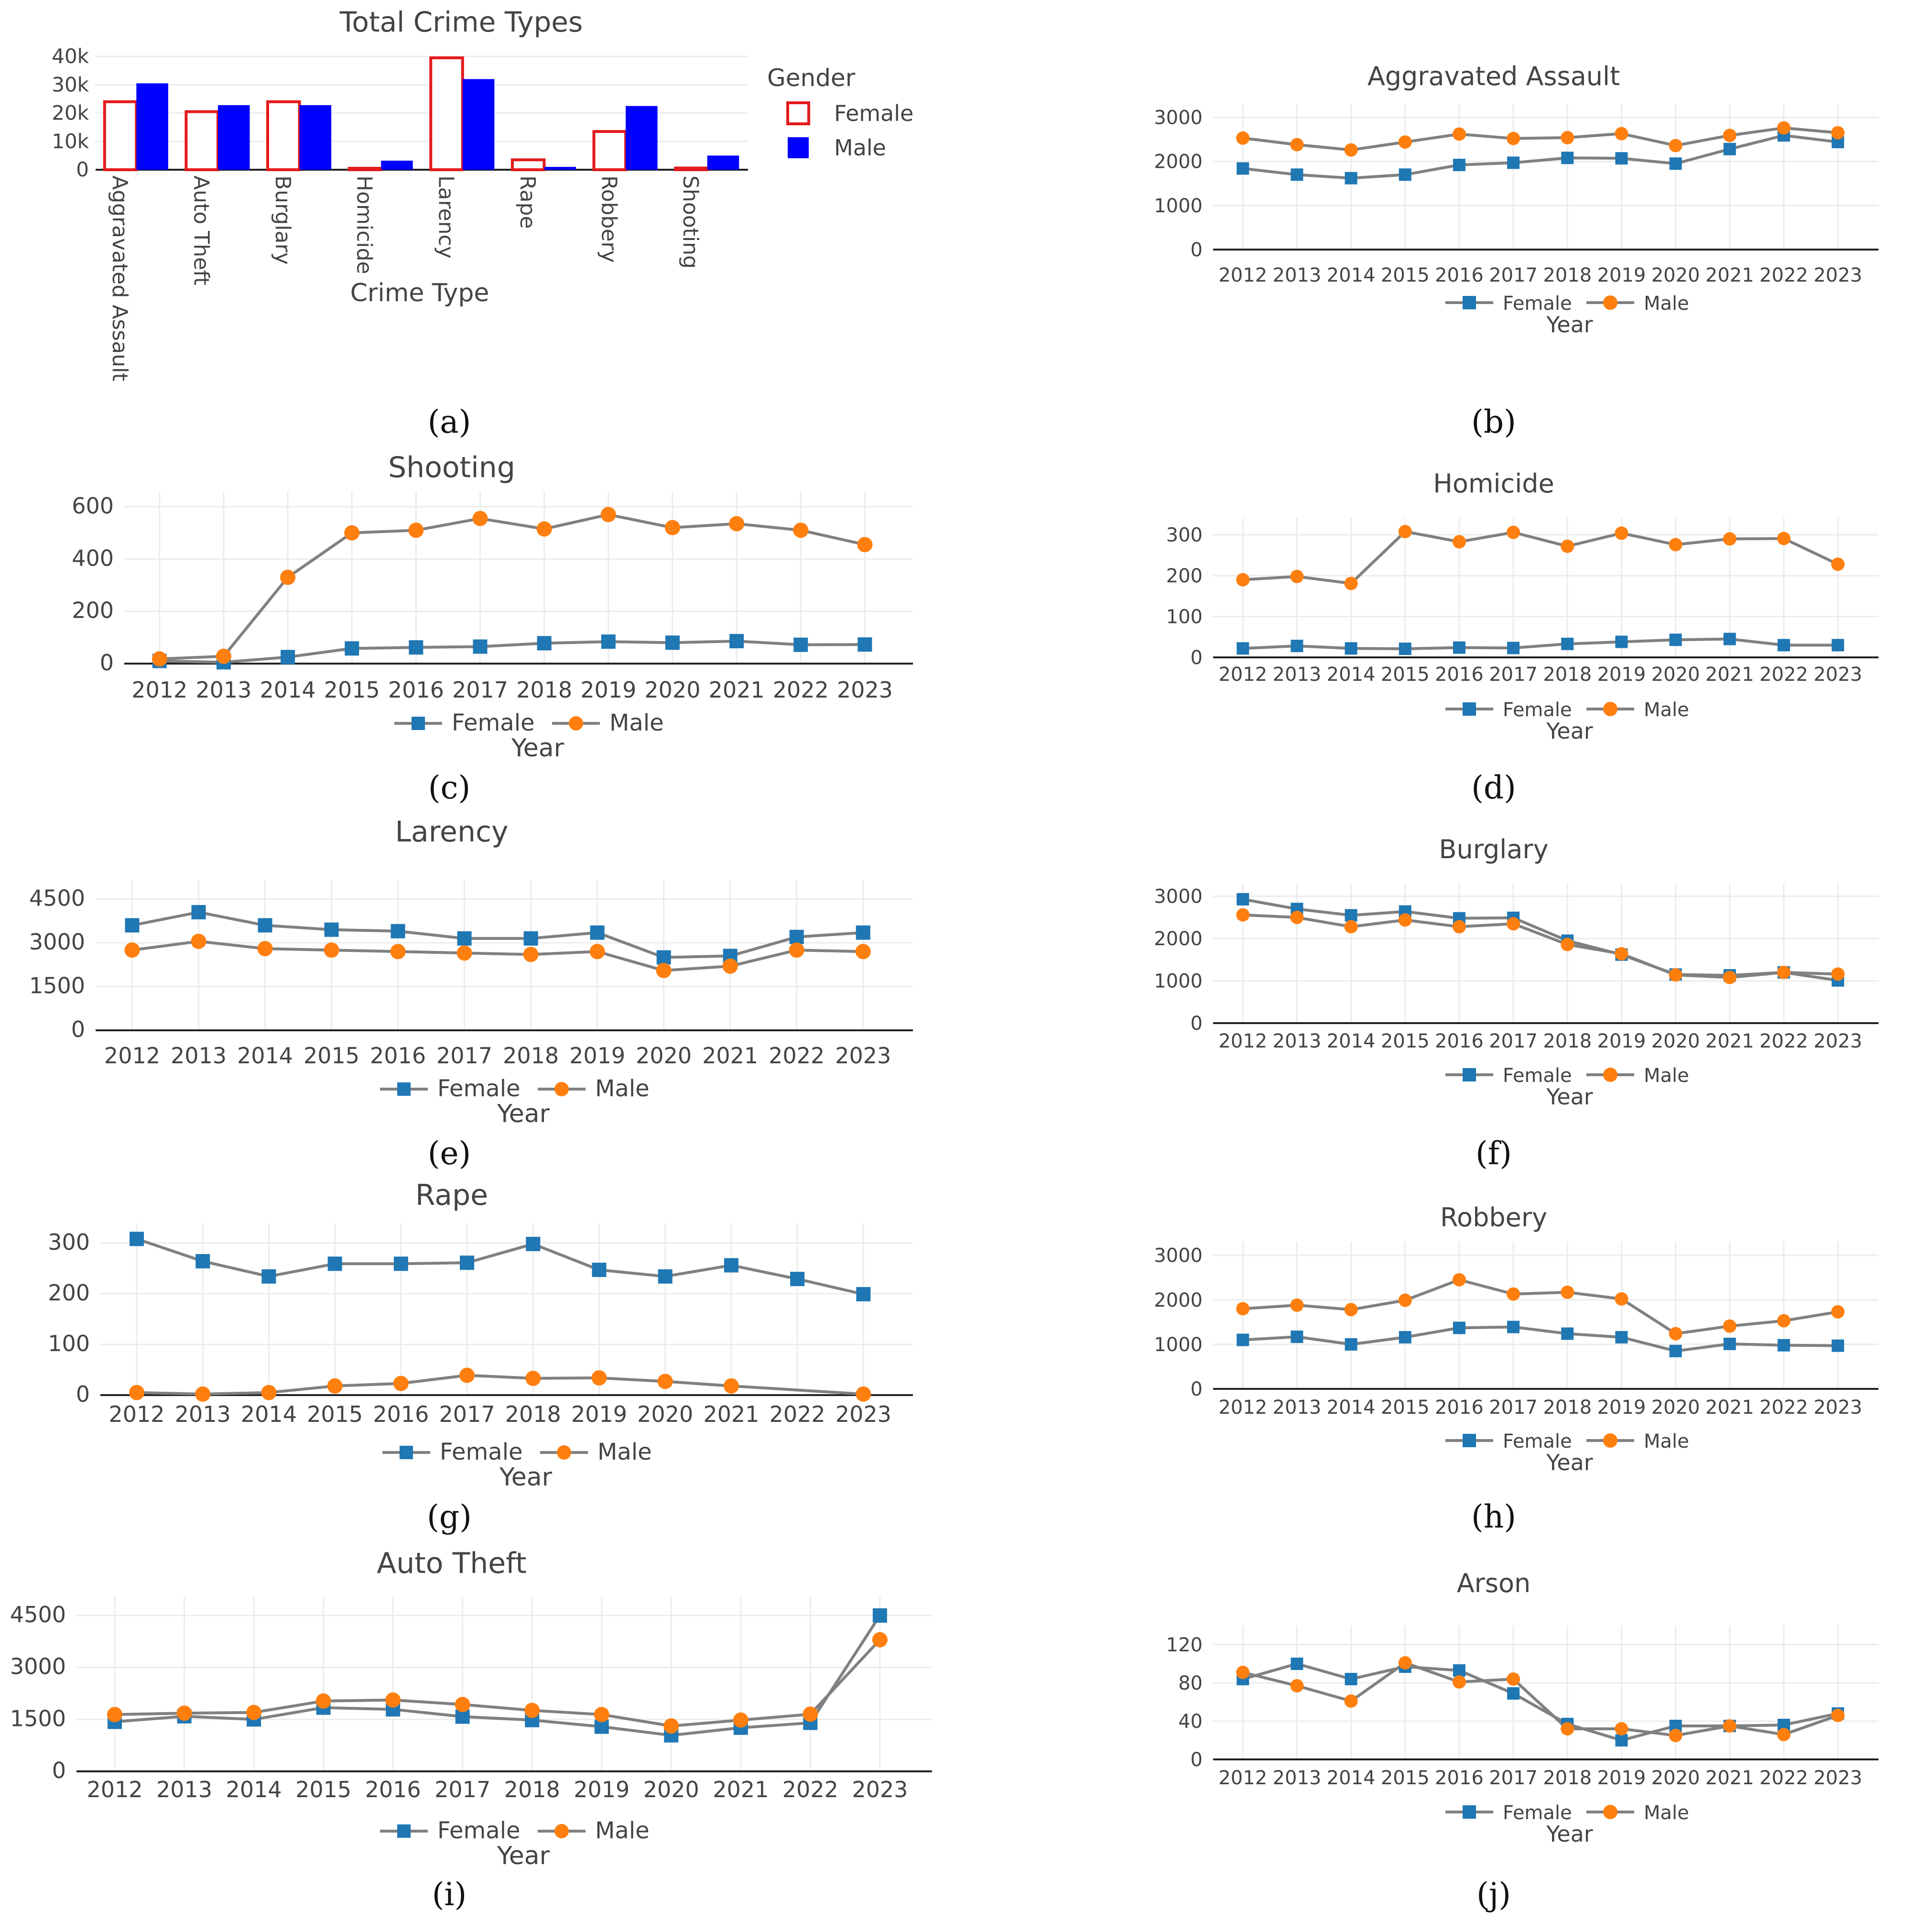  What do you see at coordinates (1351, 1344) in the screenshot?
I see `point-female-2014` at bounding box center [1351, 1344].